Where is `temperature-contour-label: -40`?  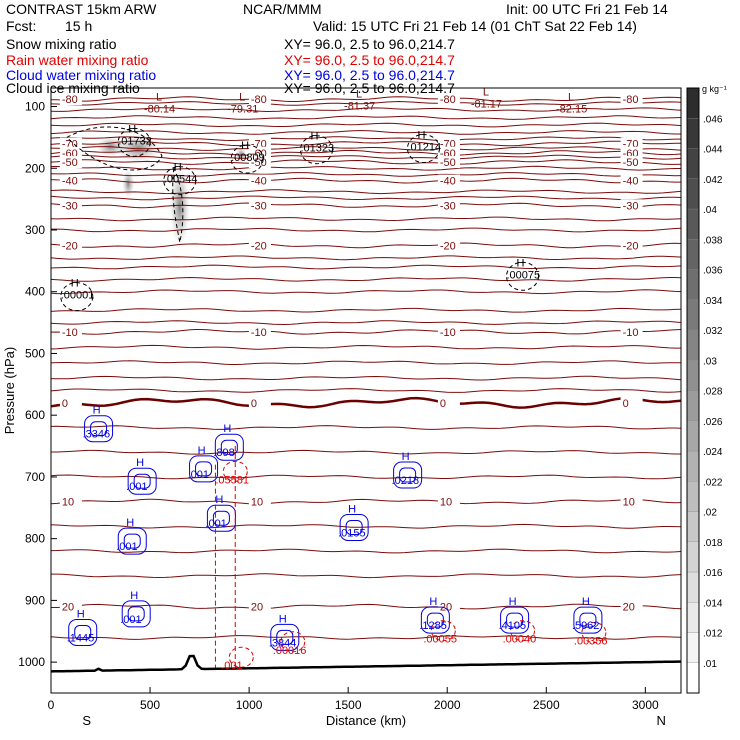
temperature-contour-label: -40 is located at coordinates (70, 182).